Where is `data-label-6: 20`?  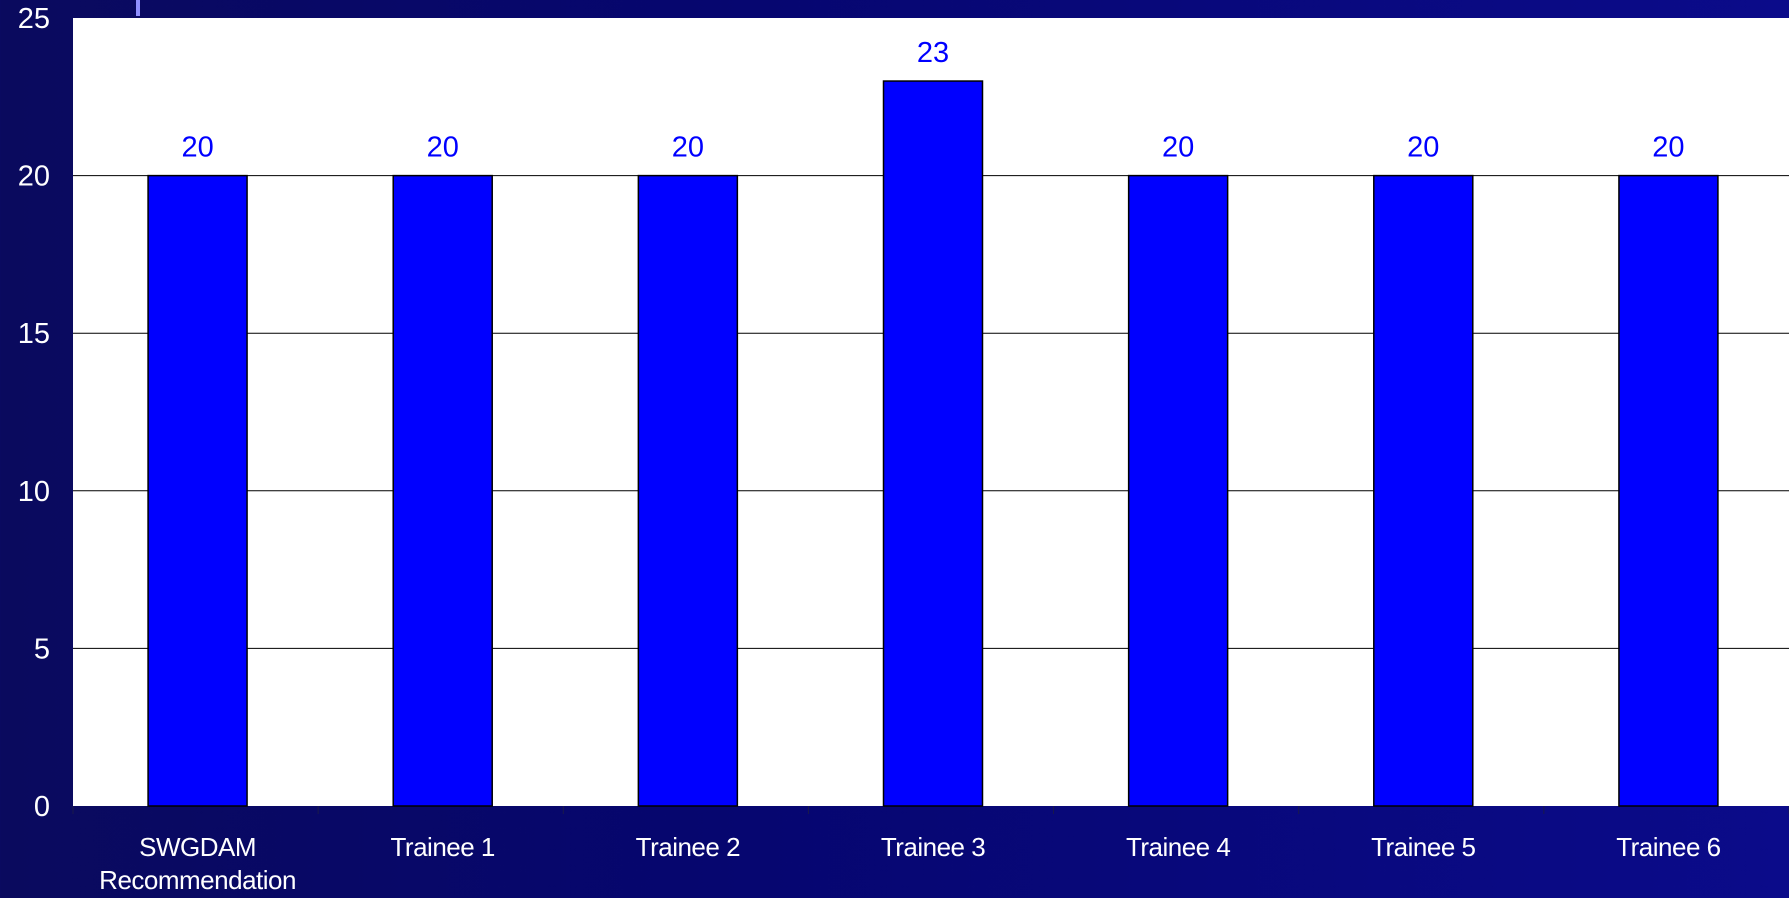 data-label-6: 20 is located at coordinates (1668, 148).